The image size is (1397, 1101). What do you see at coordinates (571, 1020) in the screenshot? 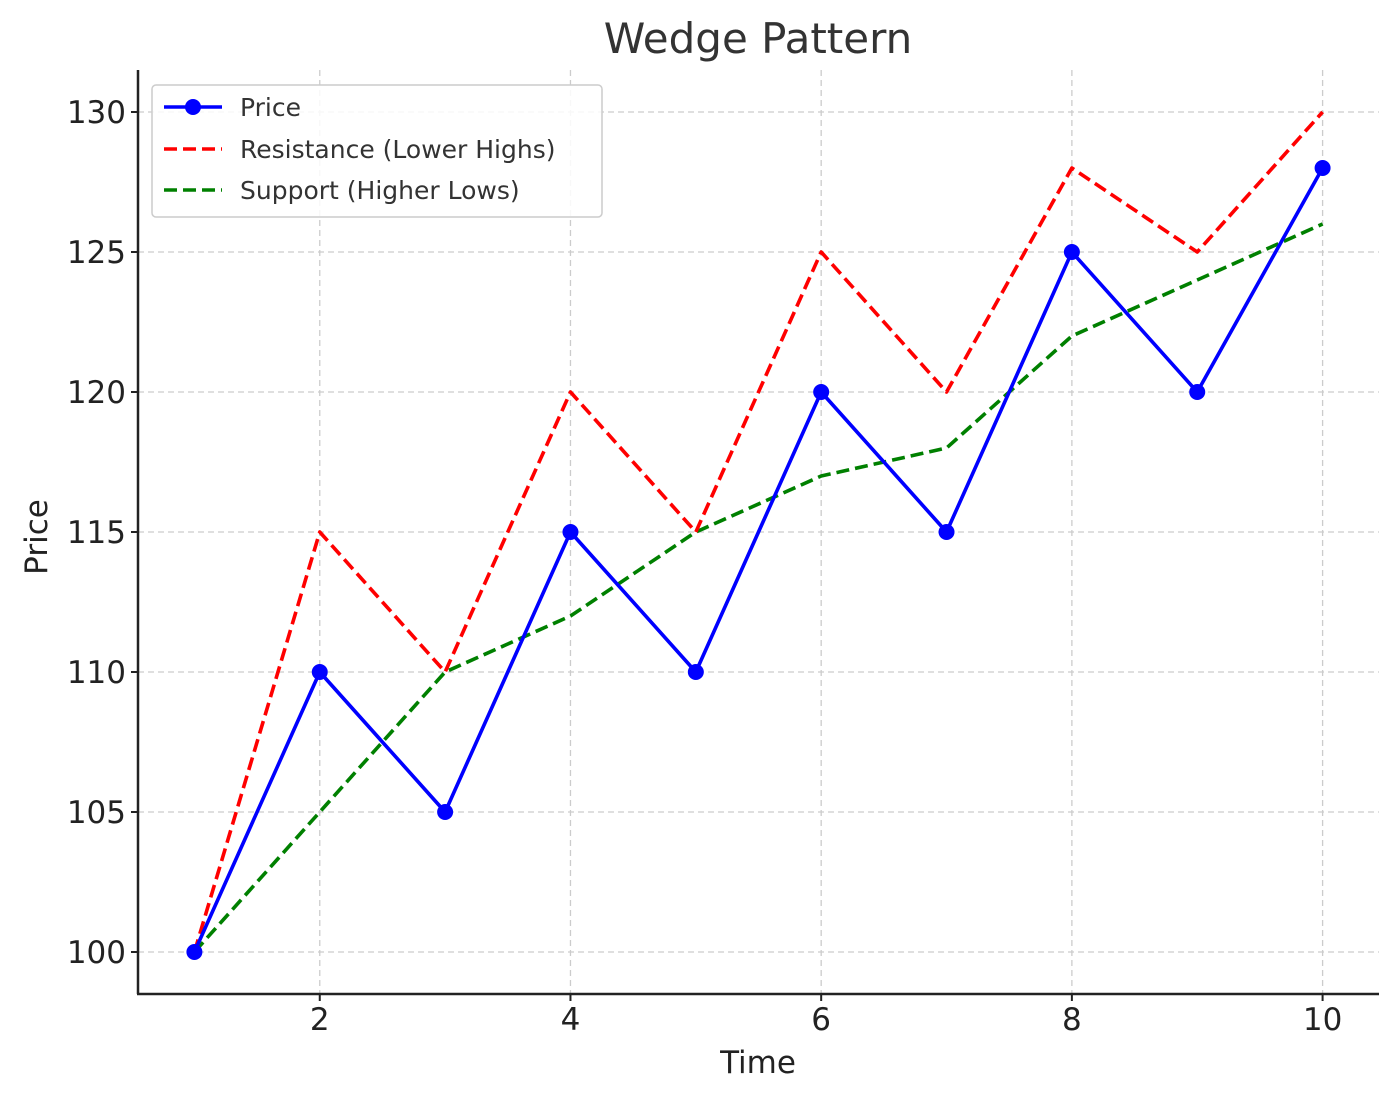
I see `x-tick-label: 4` at bounding box center [571, 1020].